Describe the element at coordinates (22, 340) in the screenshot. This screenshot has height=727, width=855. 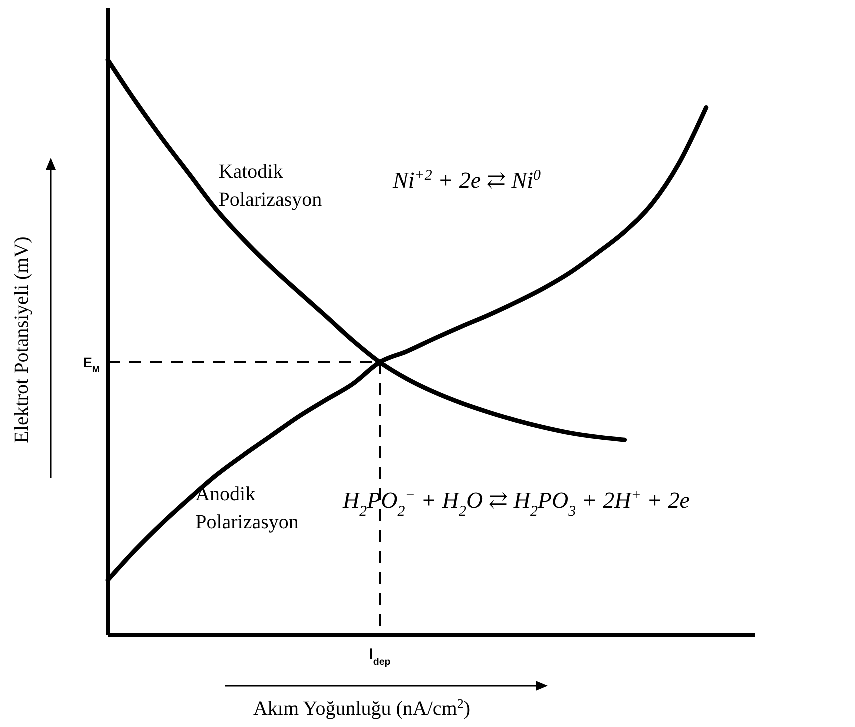
I see `y-axis-title: Elektrot Potansiyeli (mV)` at that location.